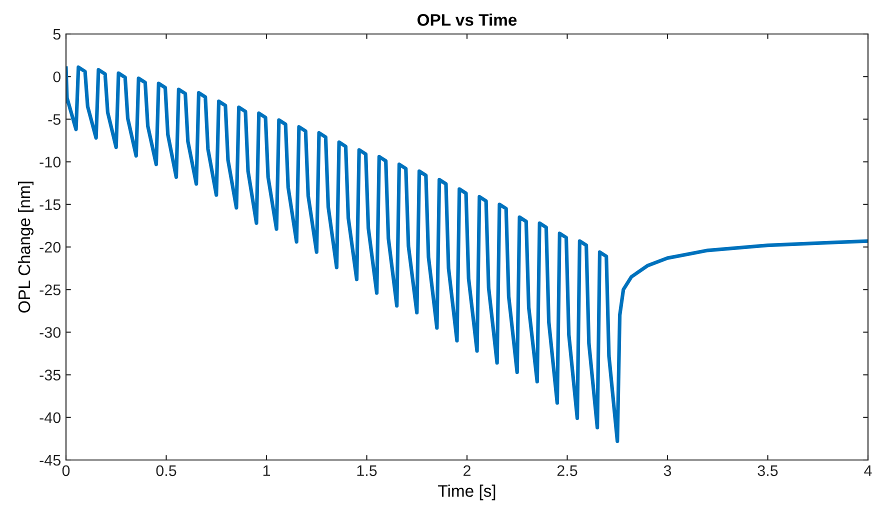 This screenshot has height=512, width=875. What do you see at coordinates (54, 119) in the screenshot?
I see `y-tick-label: -5` at bounding box center [54, 119].